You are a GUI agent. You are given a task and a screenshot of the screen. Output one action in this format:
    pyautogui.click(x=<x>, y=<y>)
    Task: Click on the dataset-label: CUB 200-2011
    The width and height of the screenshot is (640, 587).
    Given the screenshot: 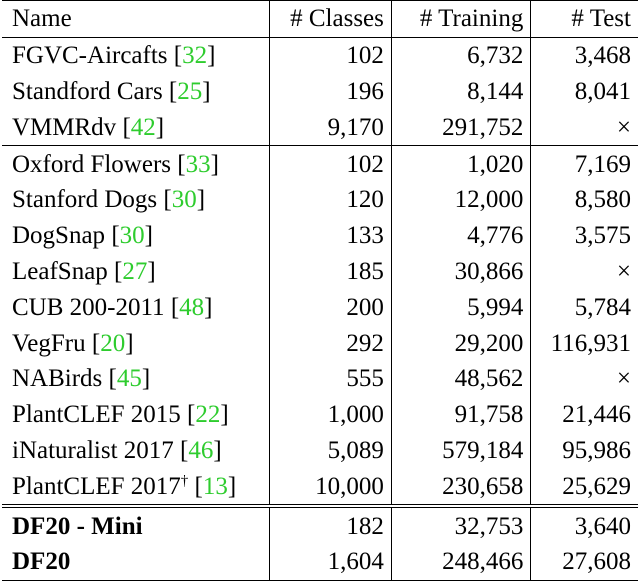 What is the action you would take?
    pyautogui.click(x=88, y=307)
    